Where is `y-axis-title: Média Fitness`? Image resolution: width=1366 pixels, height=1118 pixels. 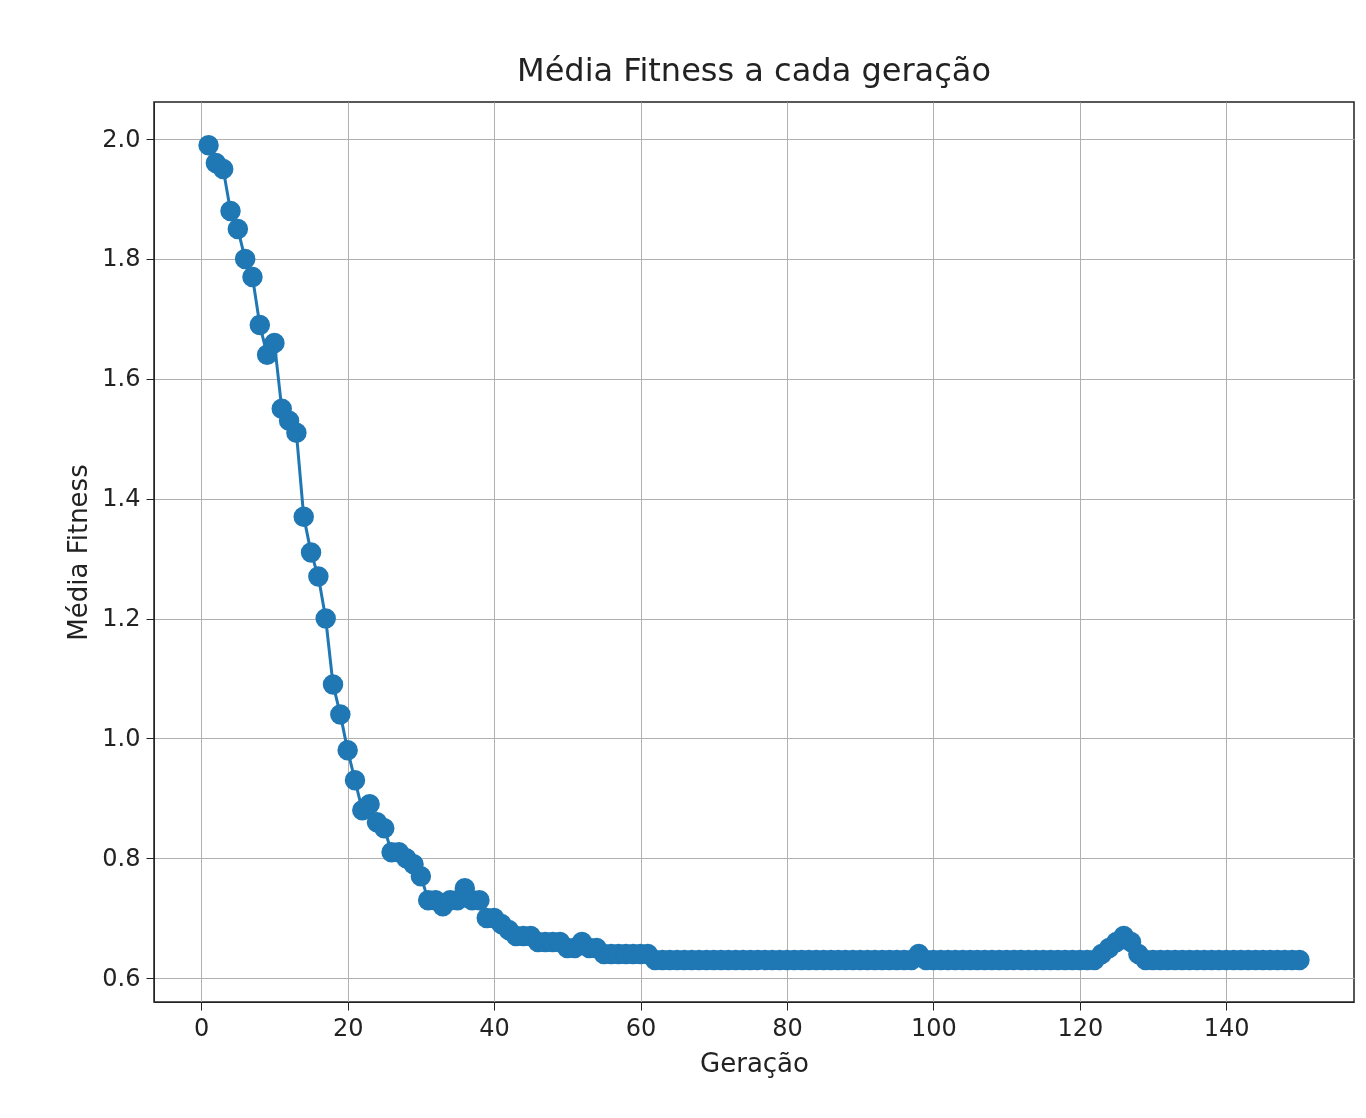
y-axis-title: Média Fitness is located at coordinates (78, 552).